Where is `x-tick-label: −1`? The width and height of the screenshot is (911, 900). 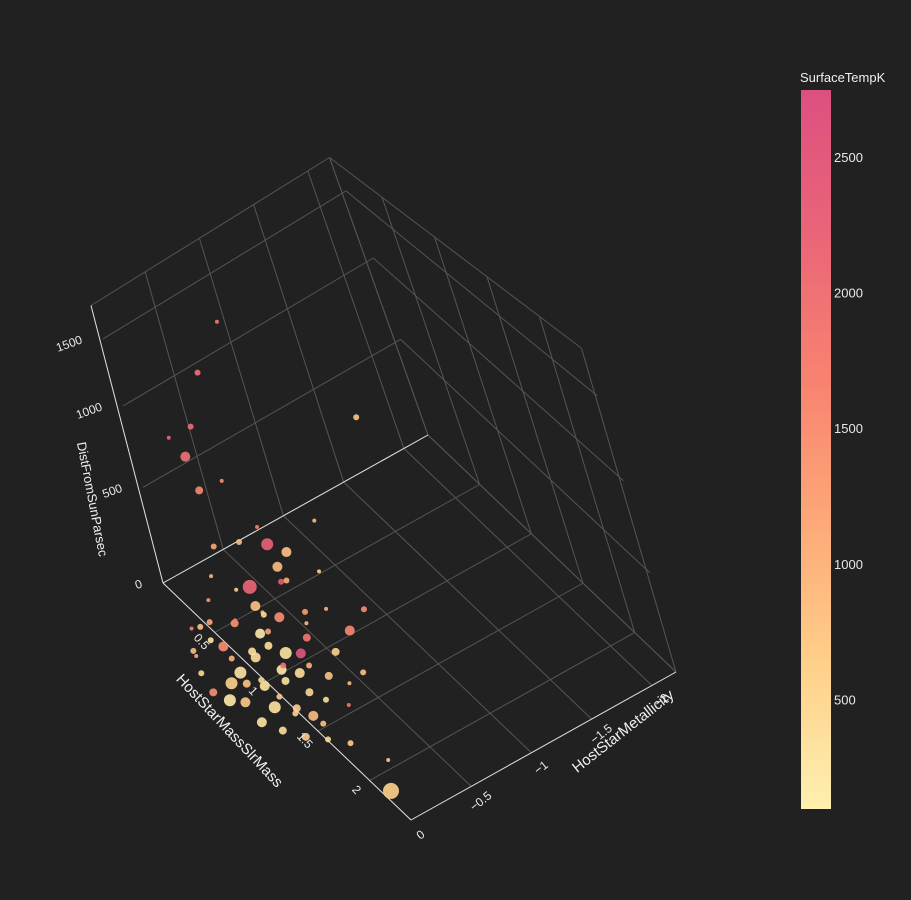
x-tick-label: −1 is located at coordinates (541, 768).